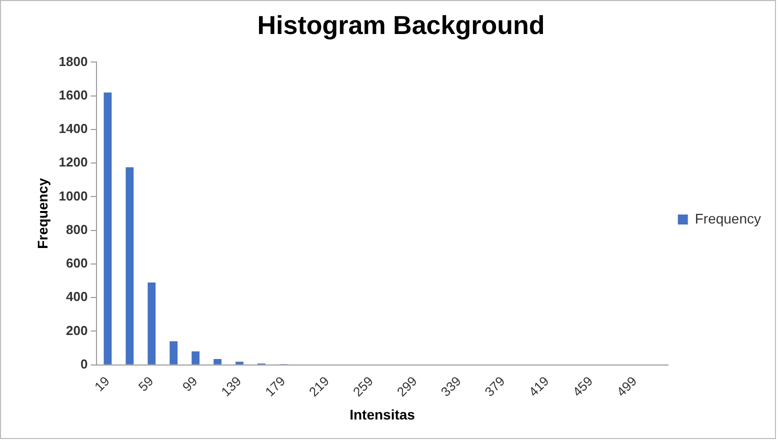 Image resolution: width=778 pixels, height=441 pixels. I want to click on x-tick-label: 139, so click(231, 386).